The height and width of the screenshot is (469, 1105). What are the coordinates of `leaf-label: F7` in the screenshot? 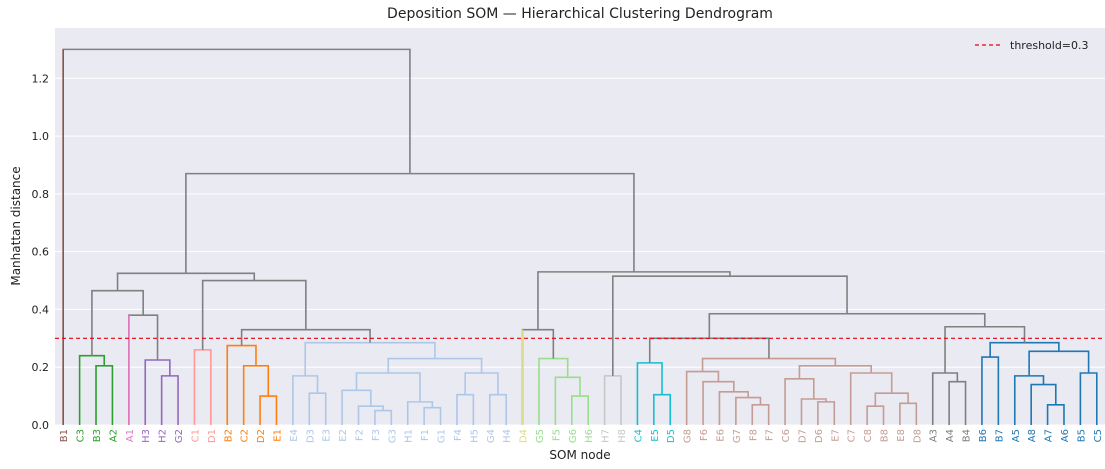 It's located at (770, 435).